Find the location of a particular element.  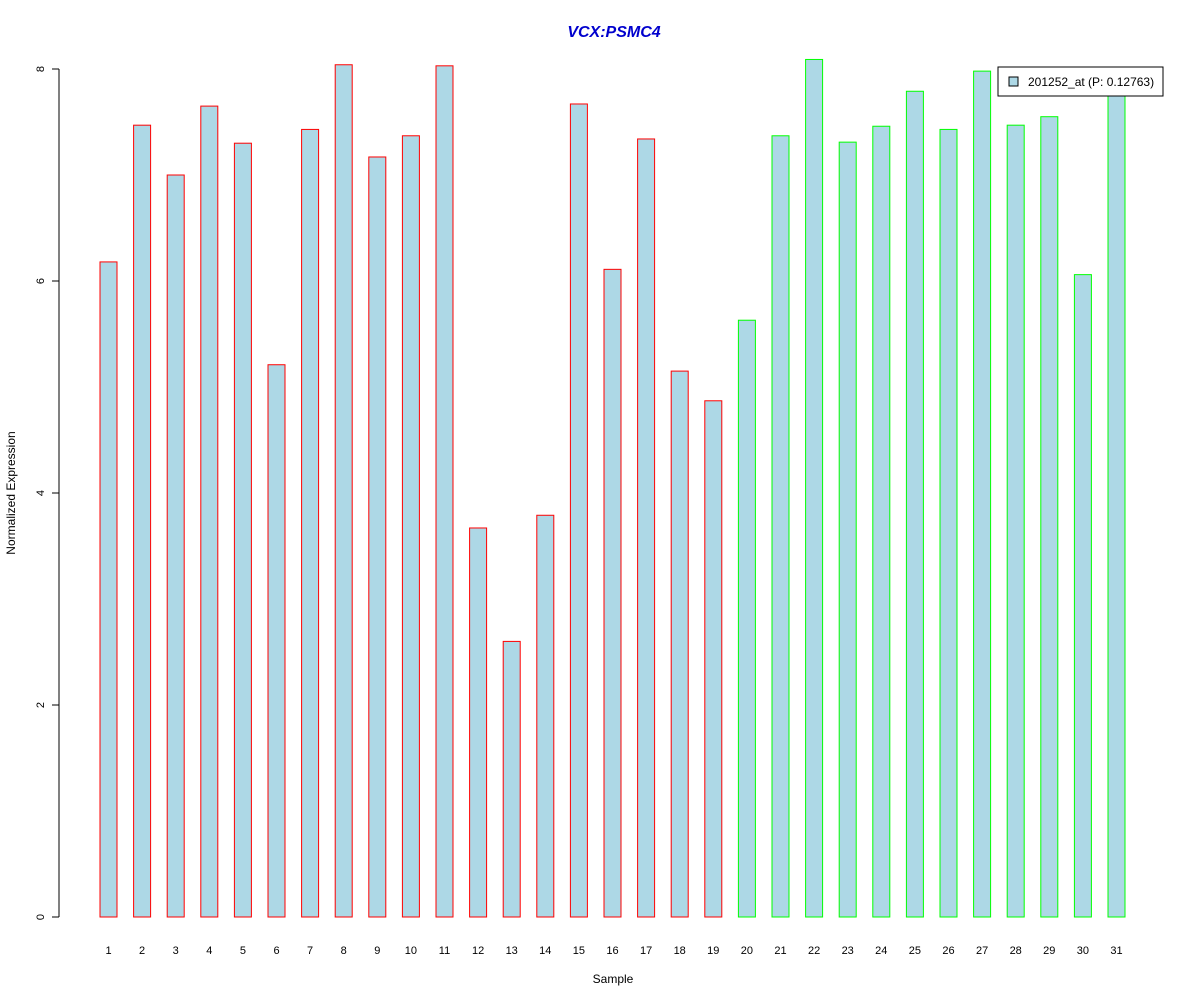

x-tick-label: 10 is located at coordinates (411, 951).